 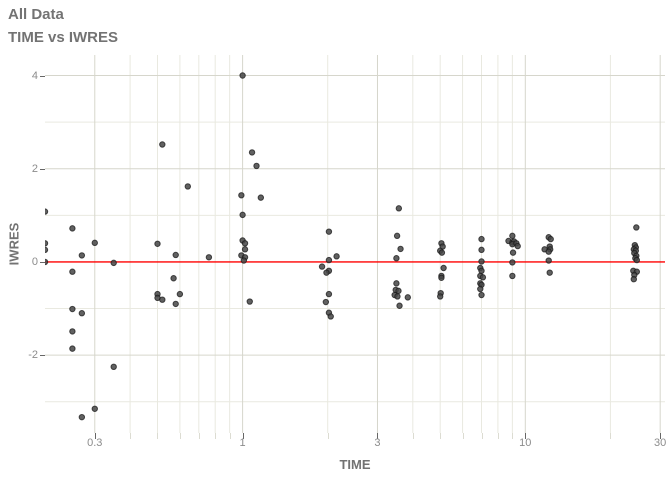 What do you see at coordinates (34, 261) in the screenshot?
I see `y-tick-label: 0` at bounding box center [34, 261].